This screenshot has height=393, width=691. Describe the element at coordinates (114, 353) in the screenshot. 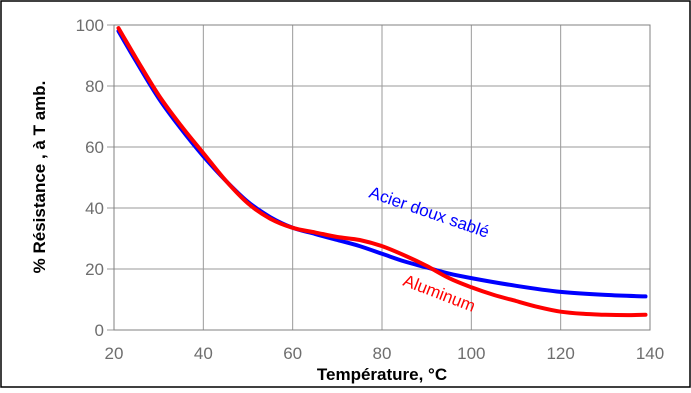

I see `x-tick-label: 20` at that location.